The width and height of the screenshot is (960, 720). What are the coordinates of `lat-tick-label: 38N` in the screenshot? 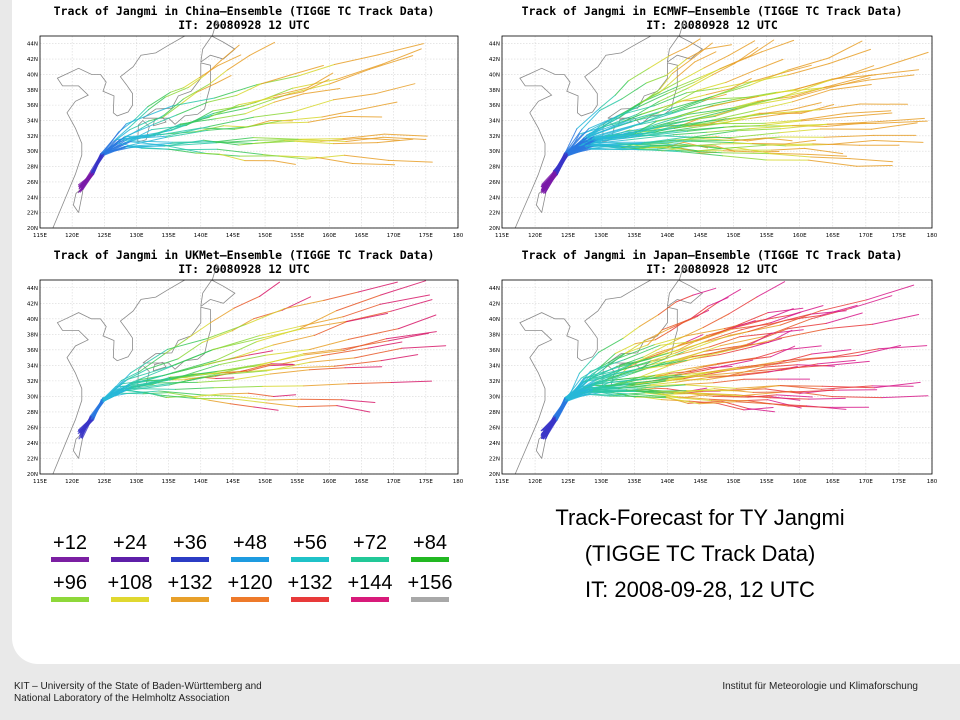 It's located at (32, 91).